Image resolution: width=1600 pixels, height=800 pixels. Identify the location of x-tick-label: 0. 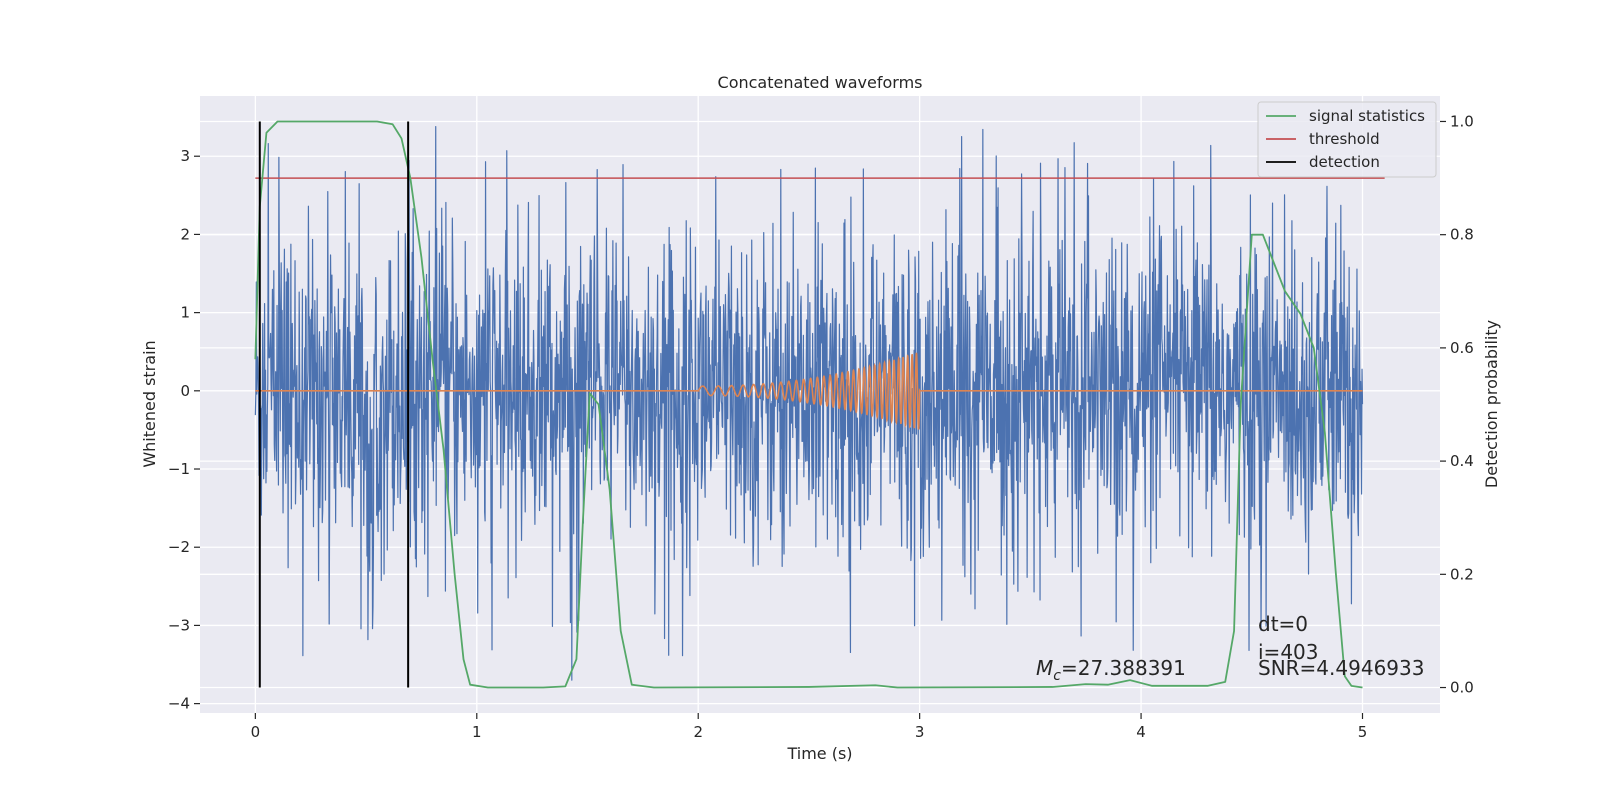
(256, 732).